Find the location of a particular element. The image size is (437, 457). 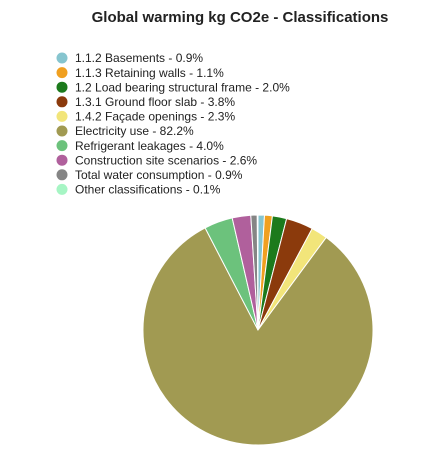

legend-label: Other classifications - 0.1% is located at coordinates (148, 190).